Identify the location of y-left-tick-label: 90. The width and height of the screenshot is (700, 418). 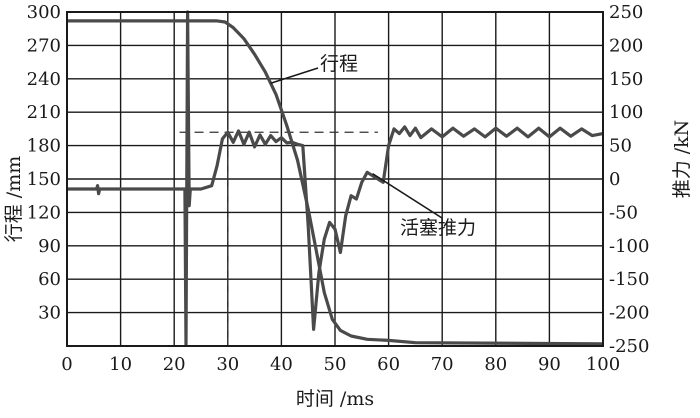
(49, 246).